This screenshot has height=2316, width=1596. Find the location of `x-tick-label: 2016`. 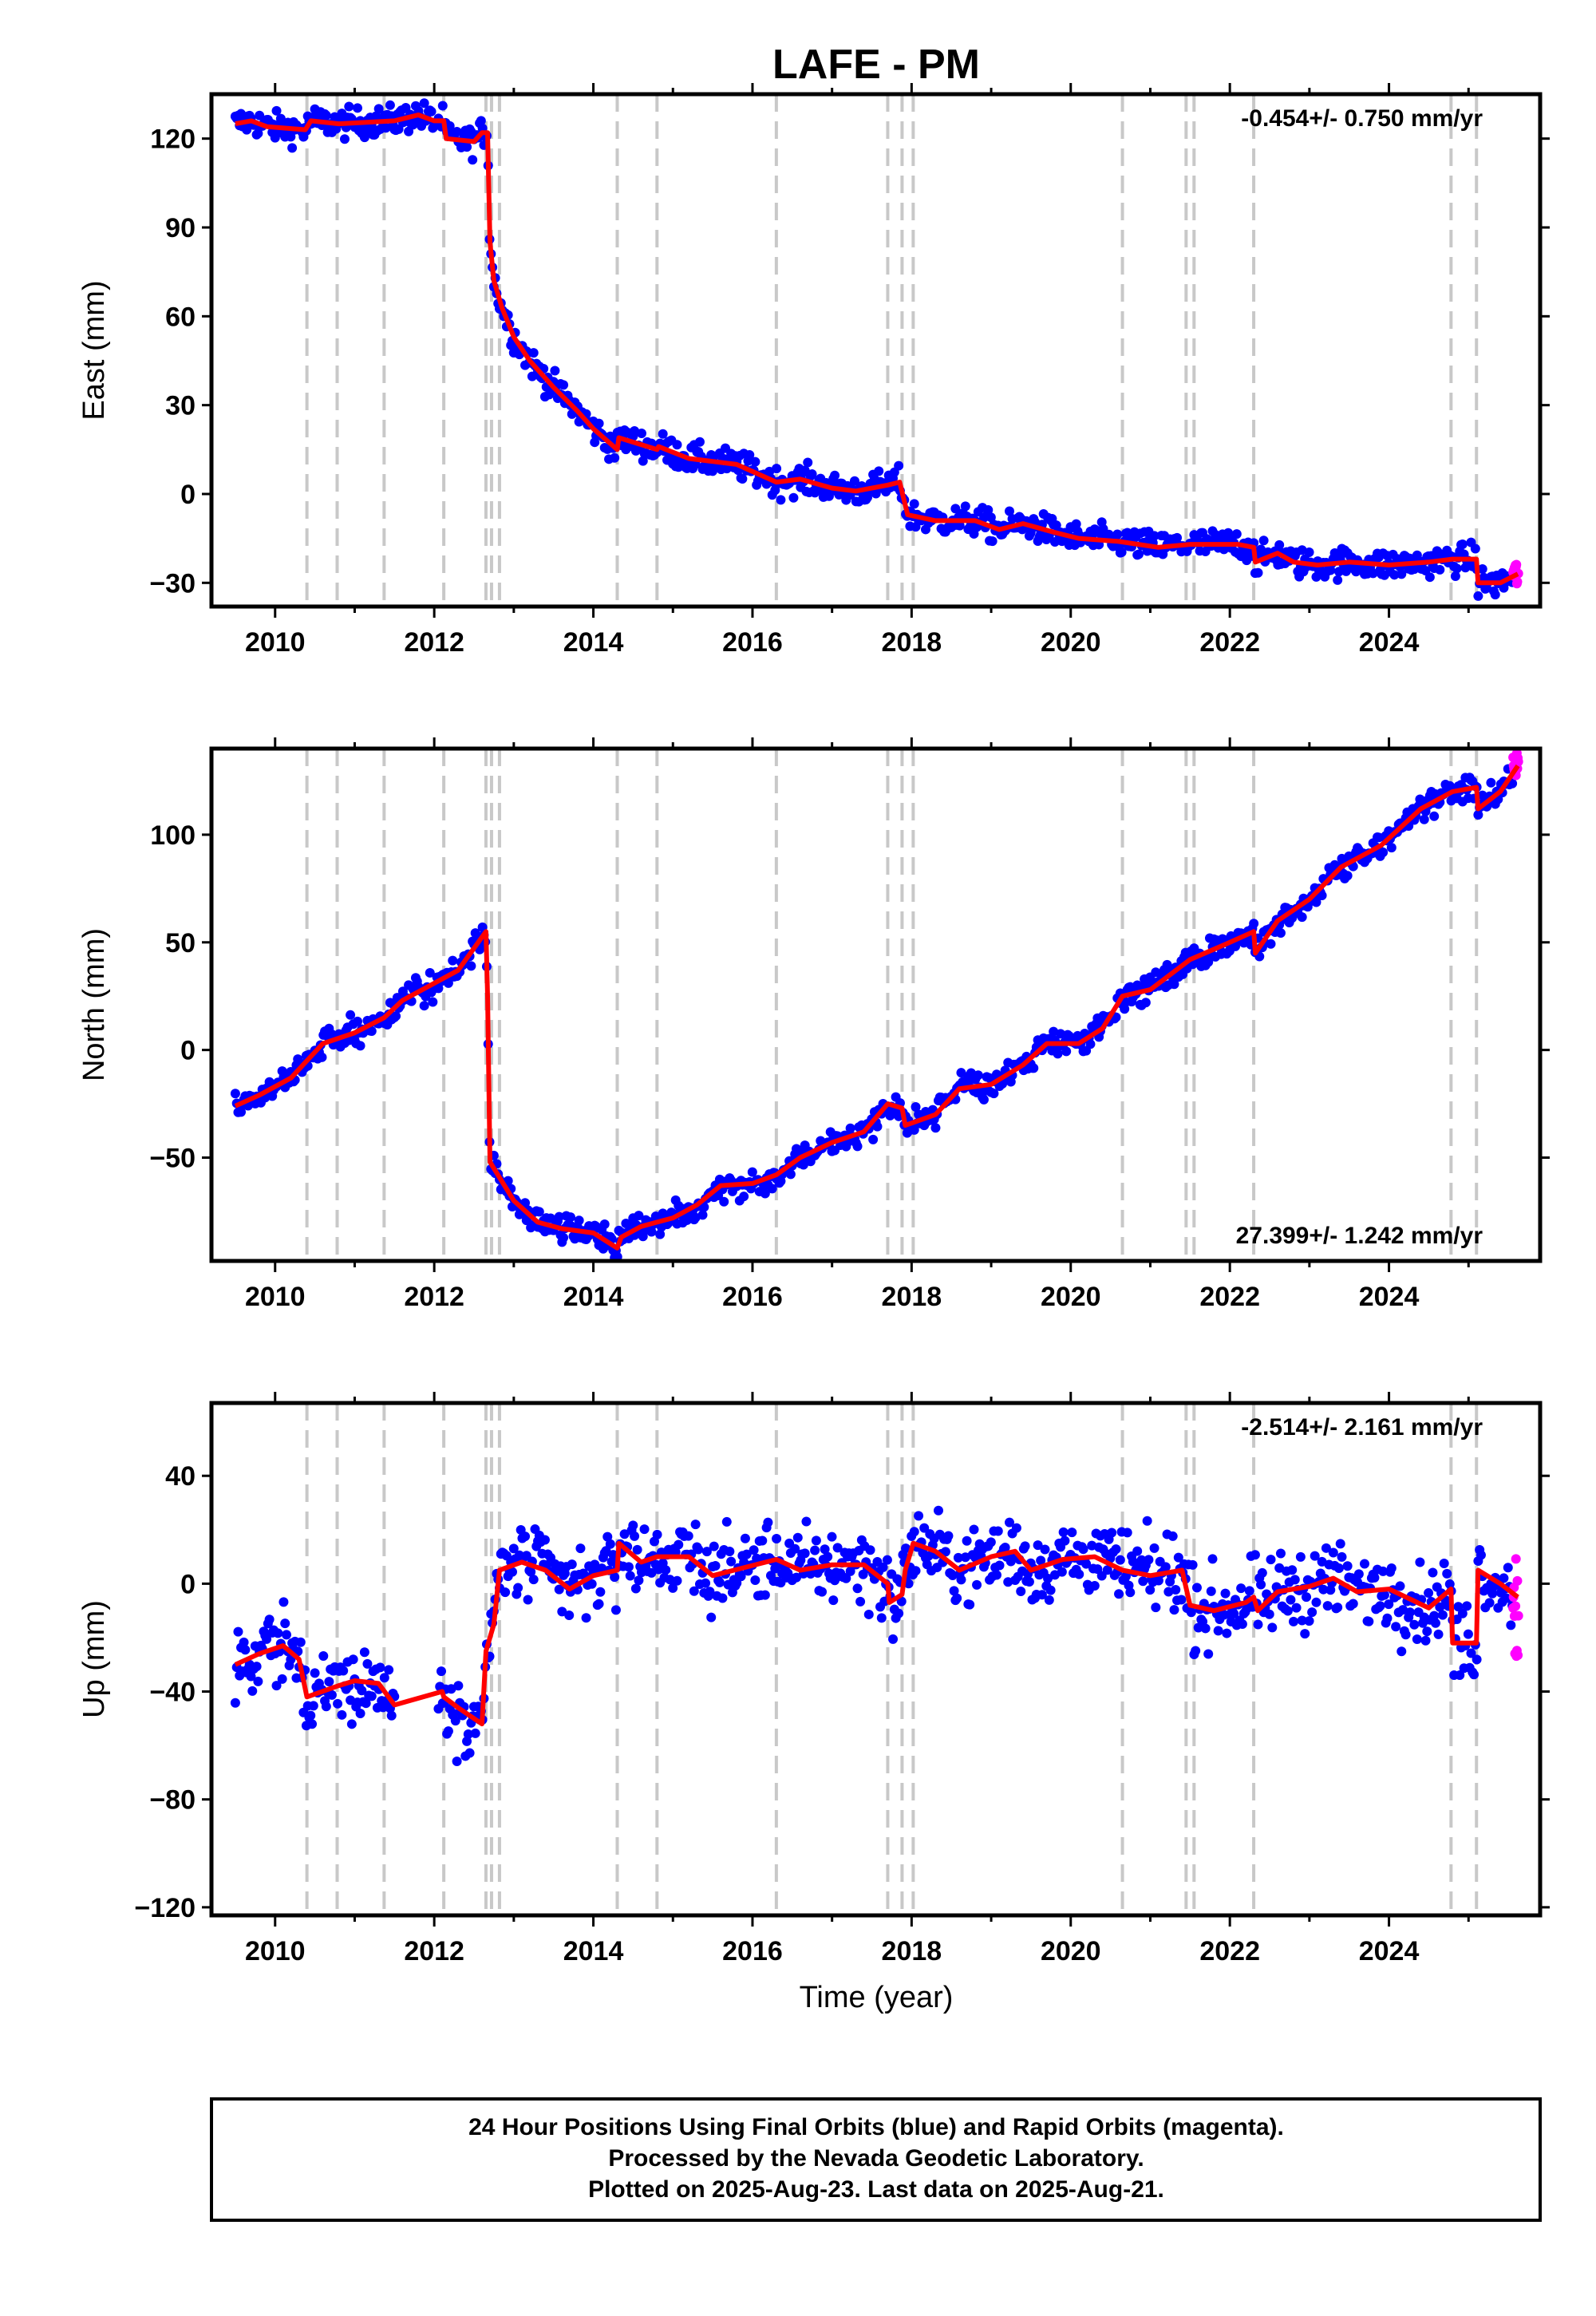

x-tick-label: 2016 is located at coordinates (752, 642).